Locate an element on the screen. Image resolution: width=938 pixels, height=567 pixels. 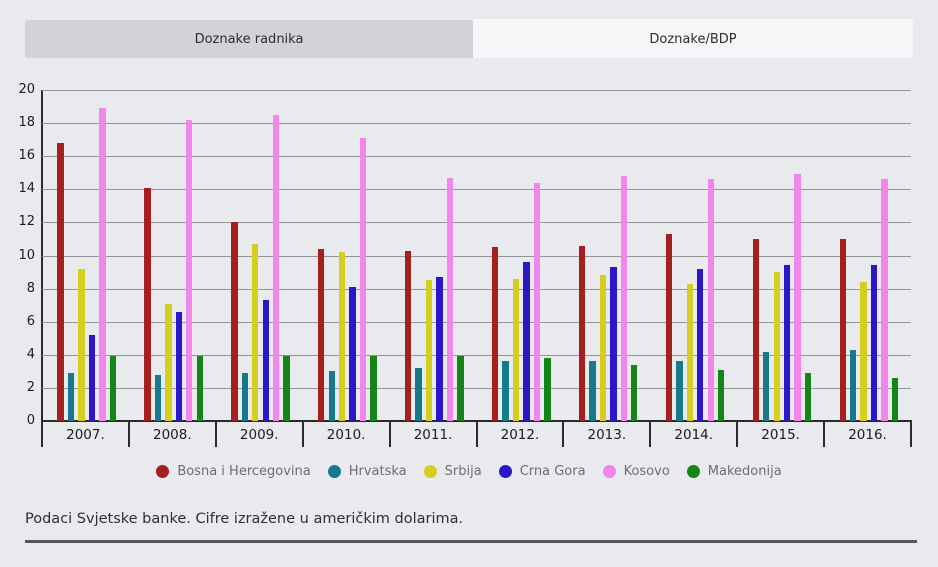
legend-item: Crna Gora is located at coordinates (542, 471).